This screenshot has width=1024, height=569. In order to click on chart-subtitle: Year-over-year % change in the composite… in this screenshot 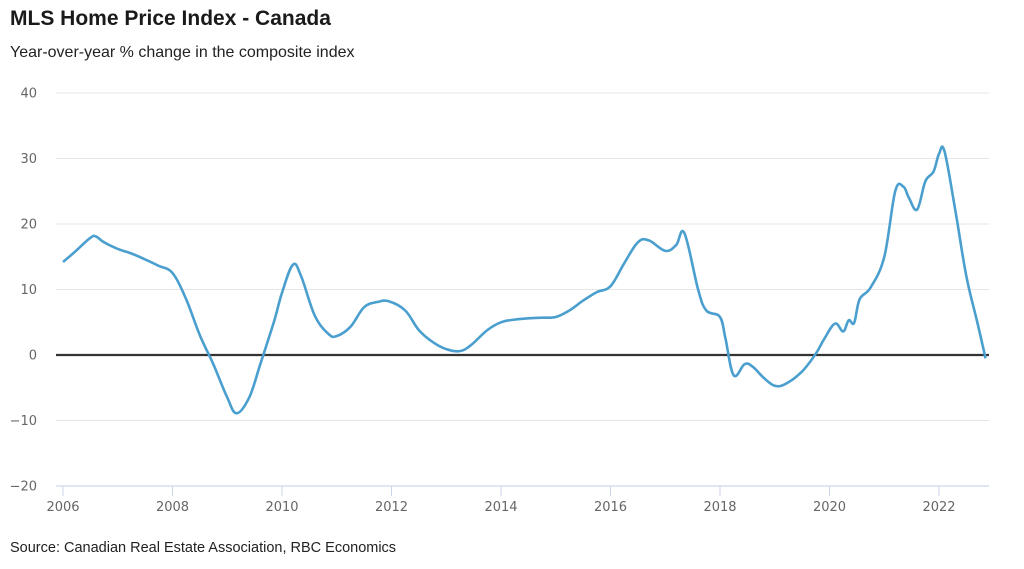, I will do `click(182, 52)`.